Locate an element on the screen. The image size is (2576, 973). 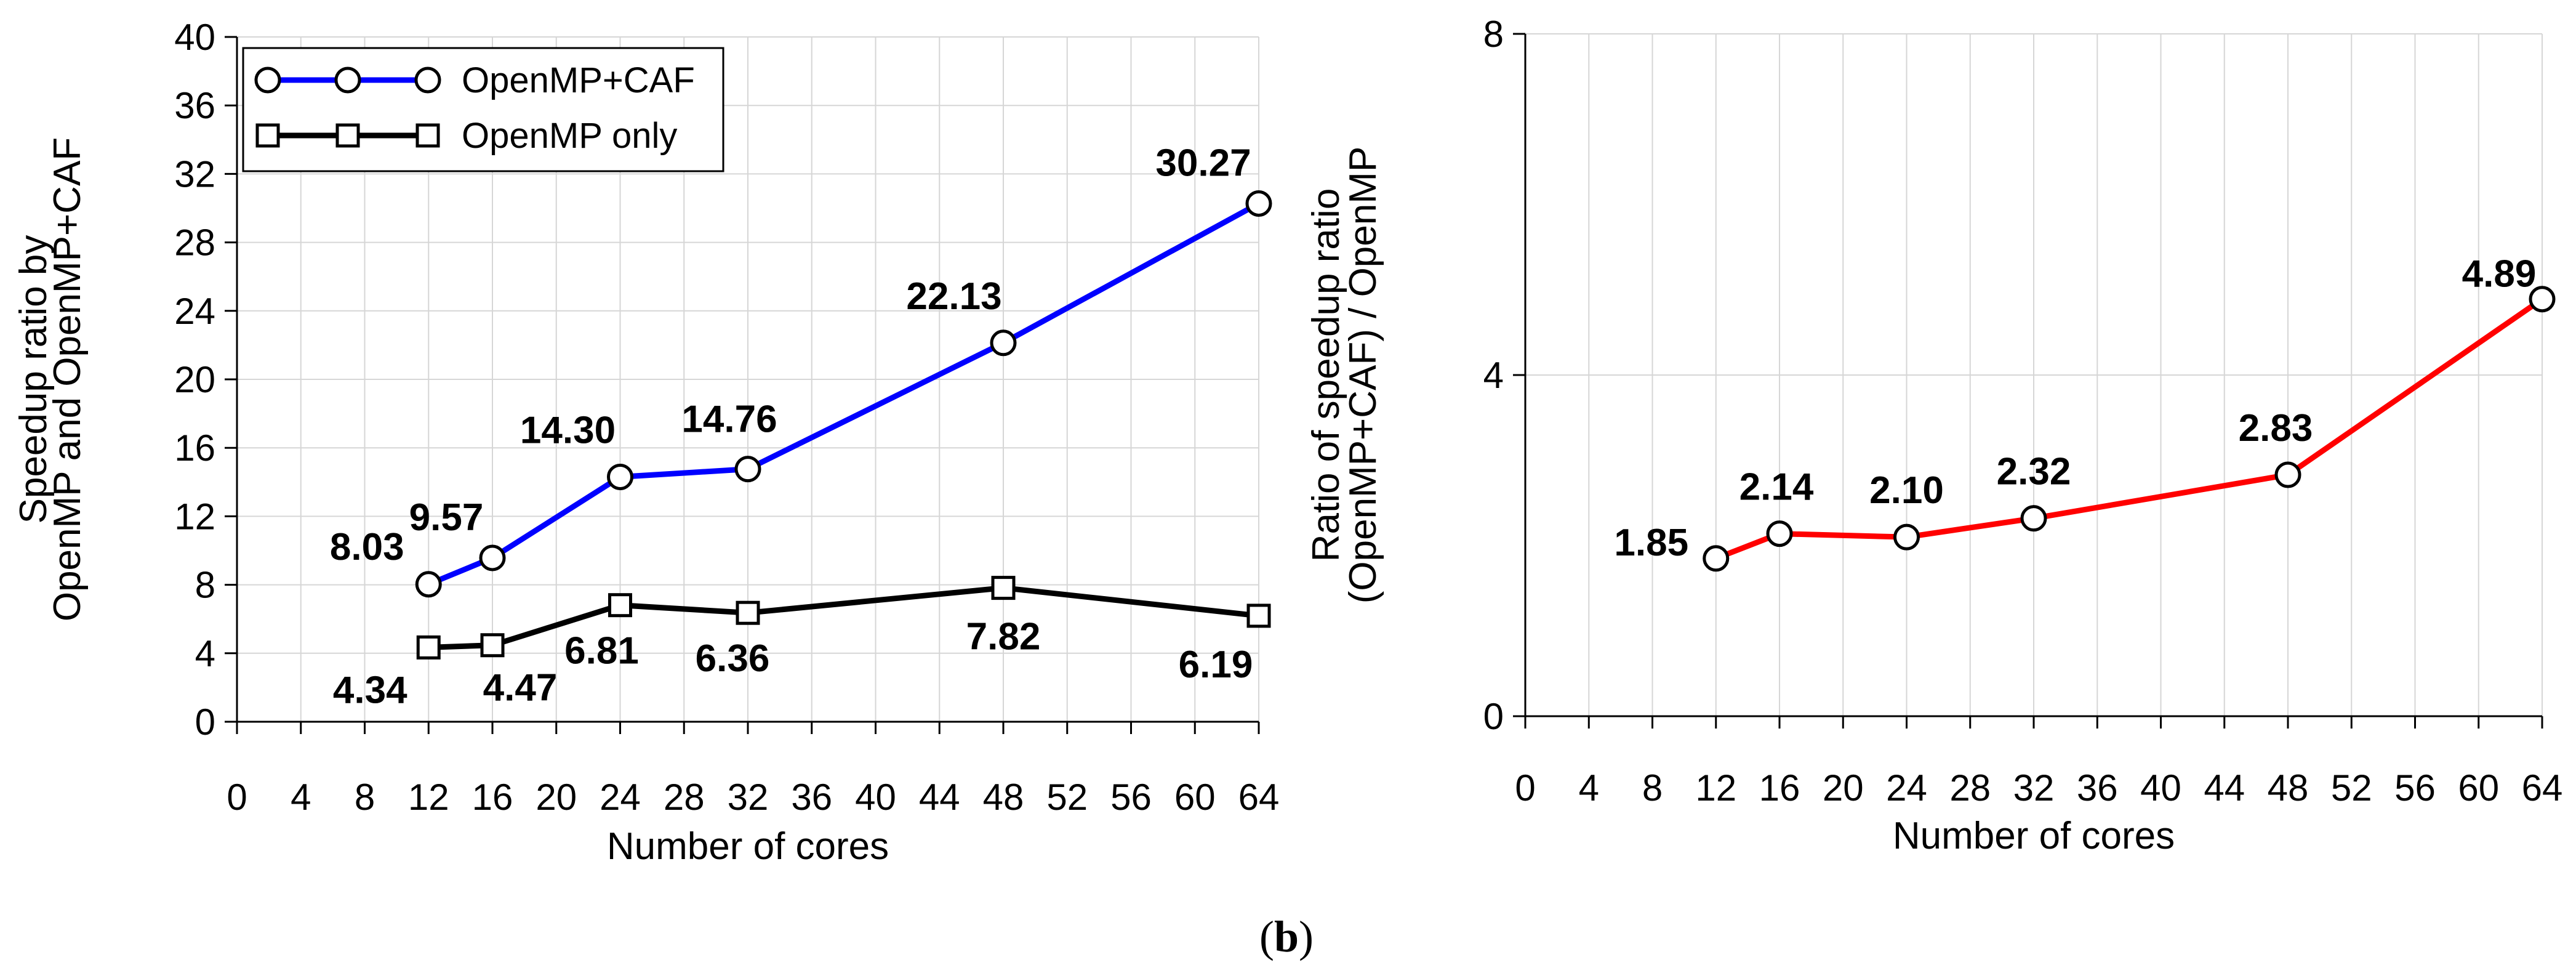
y-tick-label: 12 is located at coordinates (194, 516).